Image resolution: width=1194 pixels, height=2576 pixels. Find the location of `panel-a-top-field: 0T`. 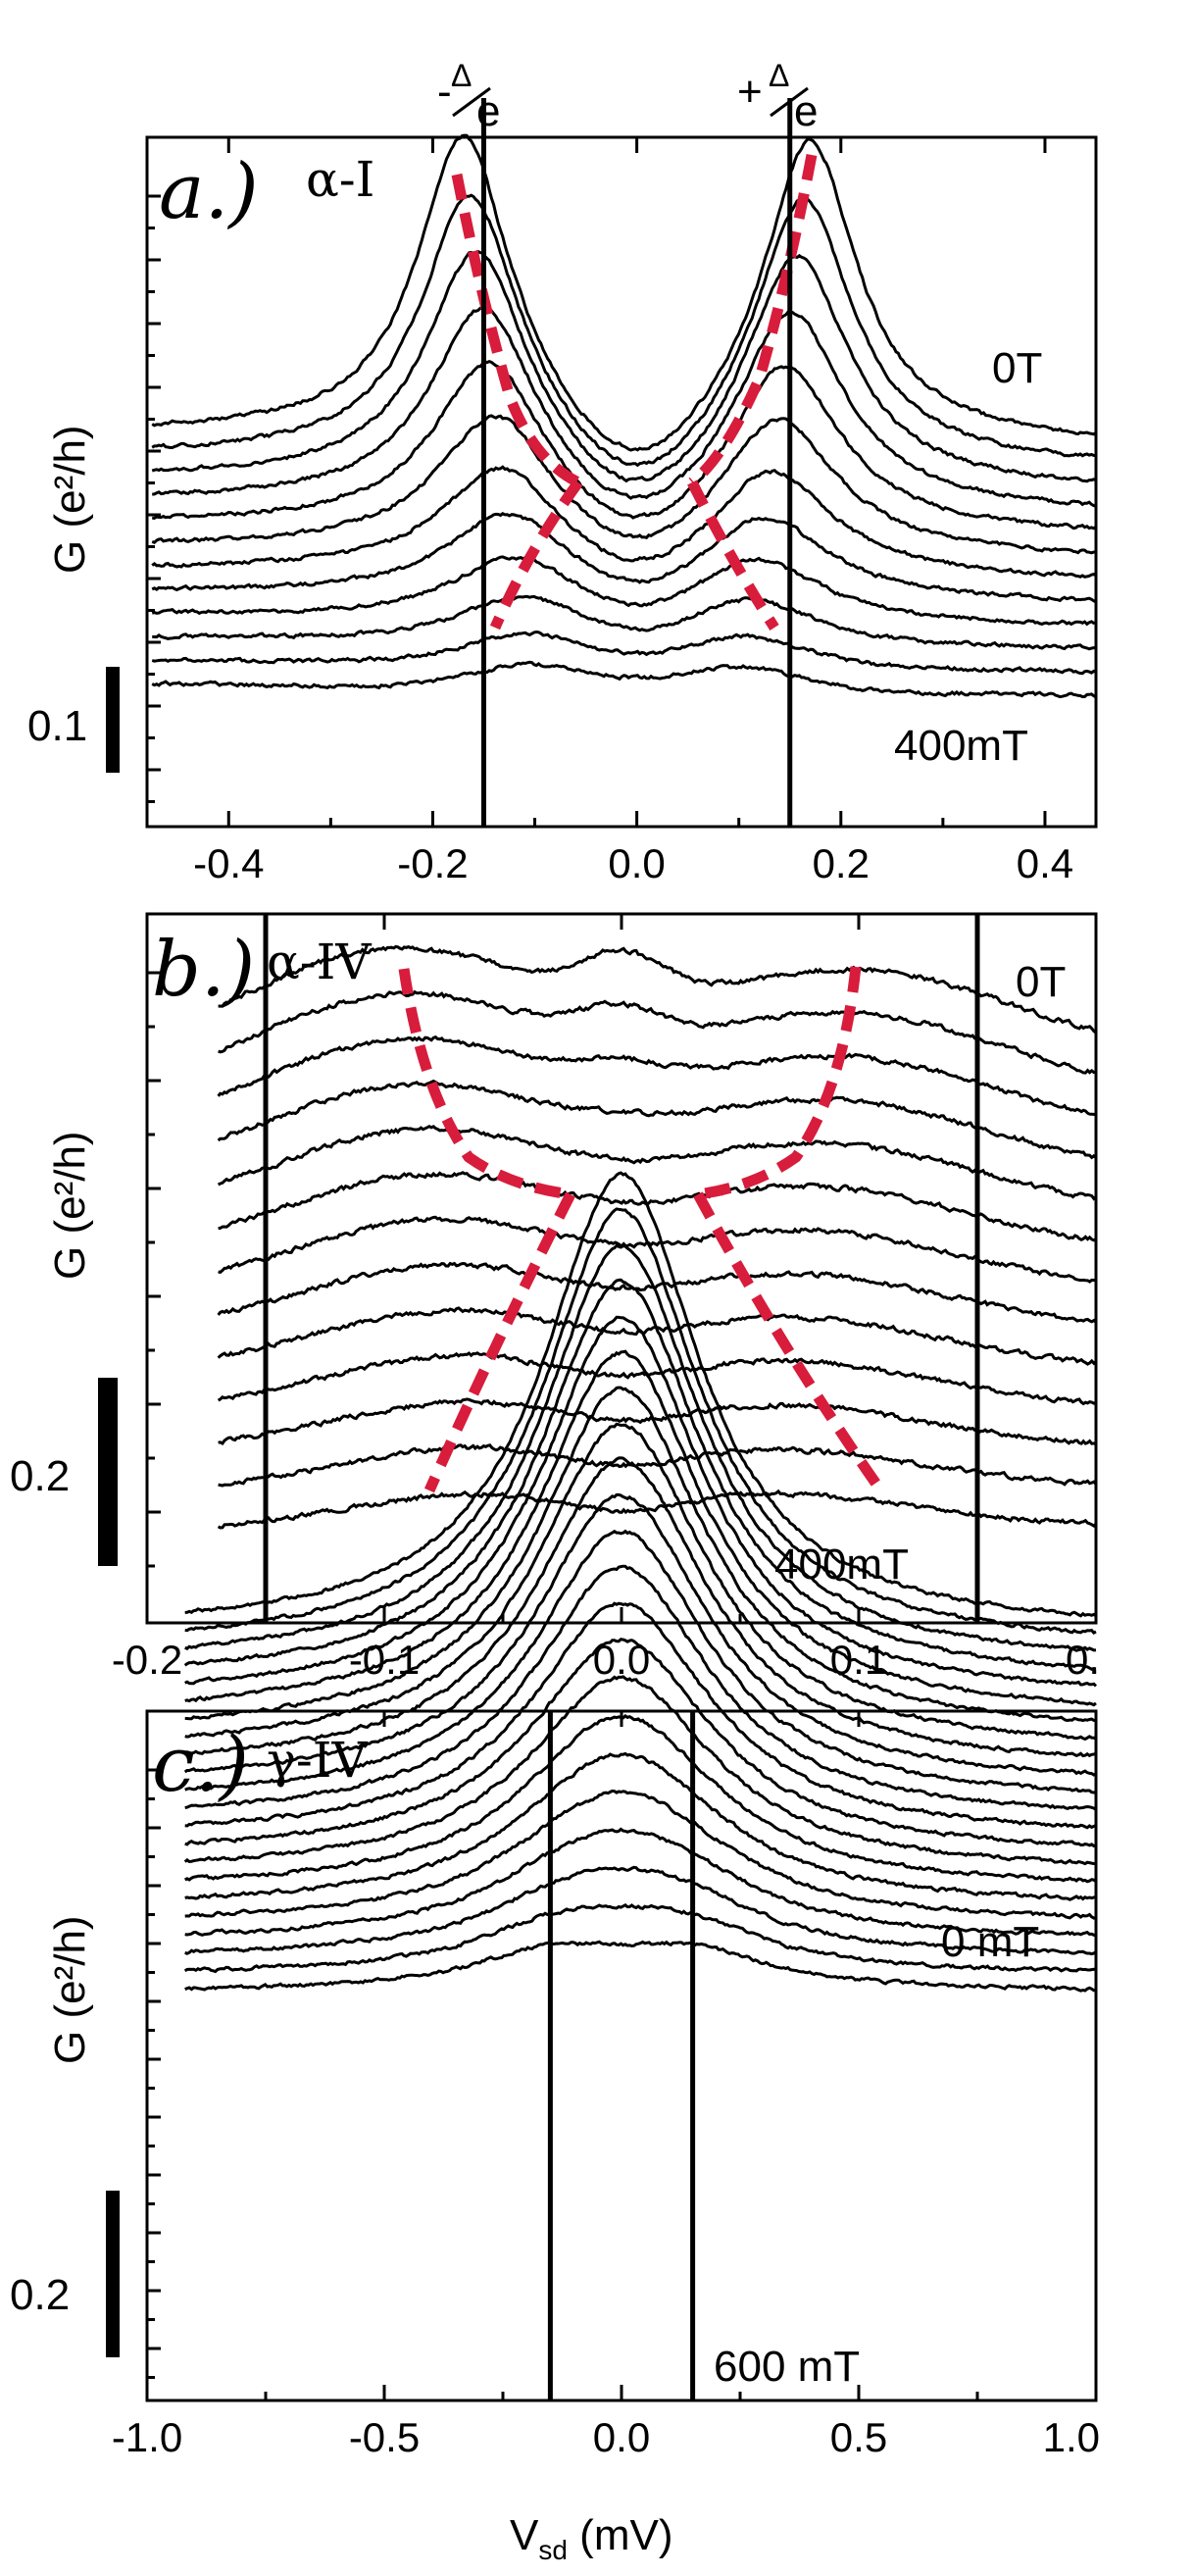

panel-a-top-field: 0T is located at coordinates (1017, 368).